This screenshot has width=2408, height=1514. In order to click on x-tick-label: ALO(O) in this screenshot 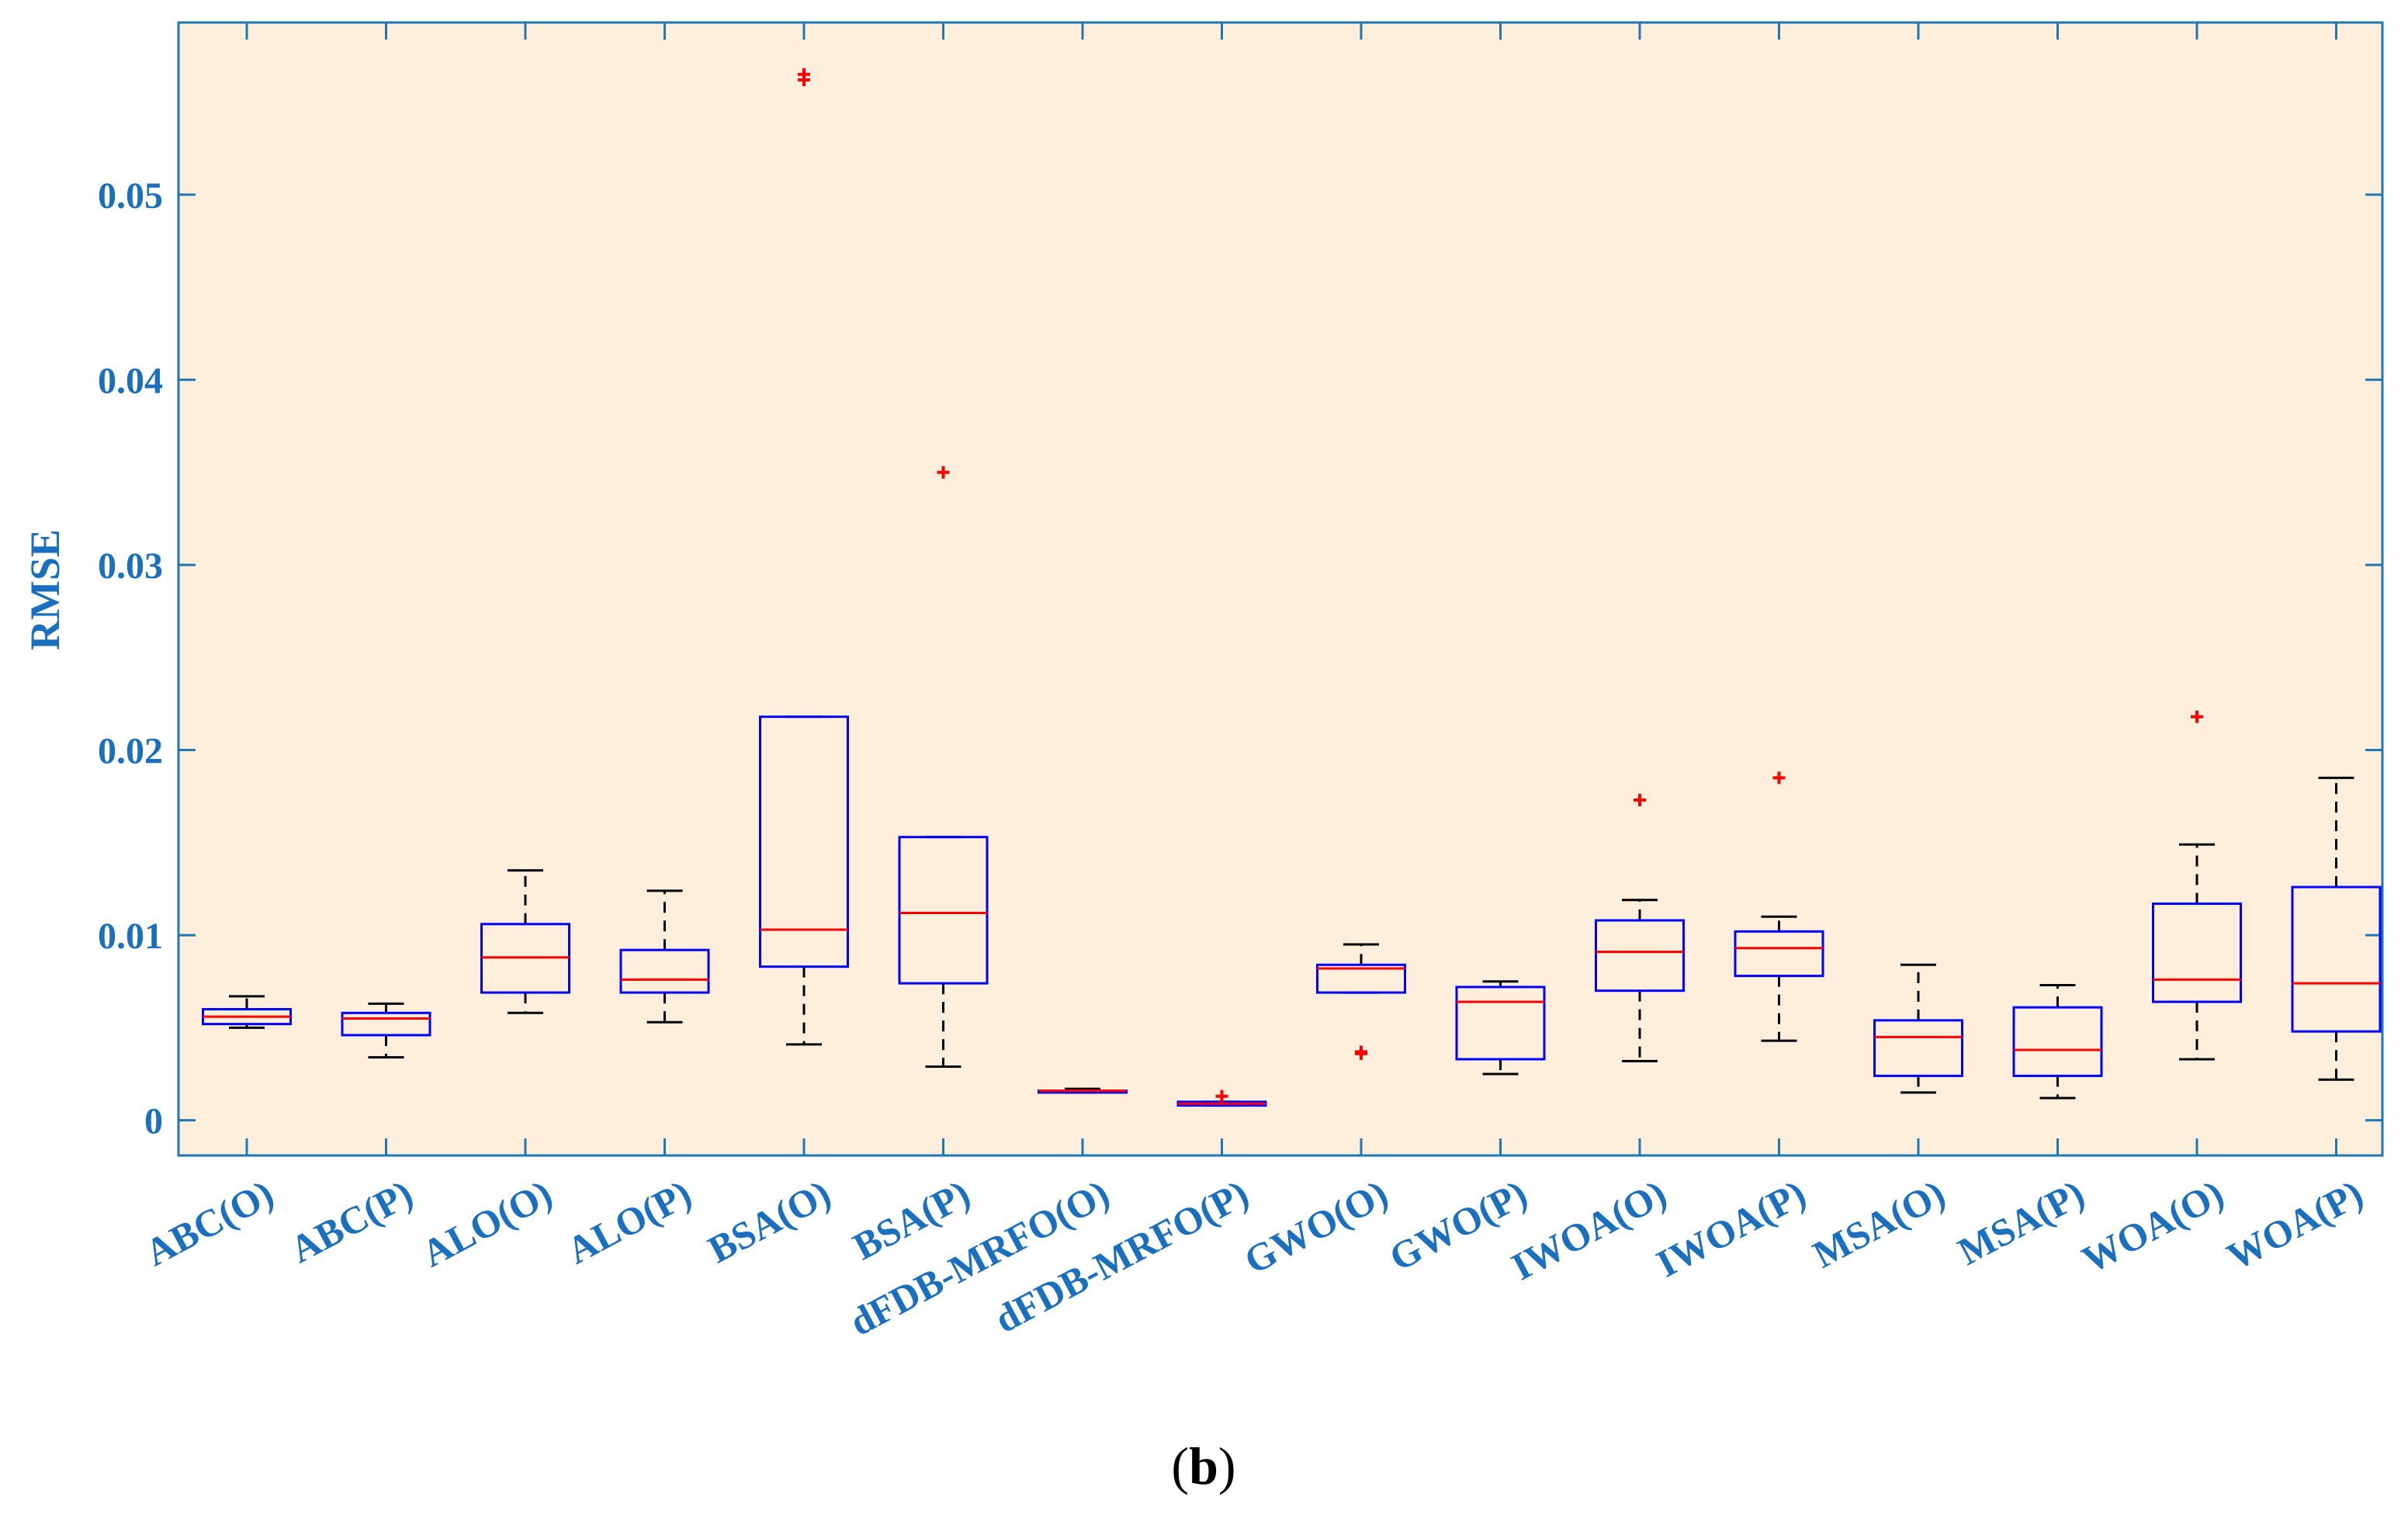, I will do `click(486, 1223)`.